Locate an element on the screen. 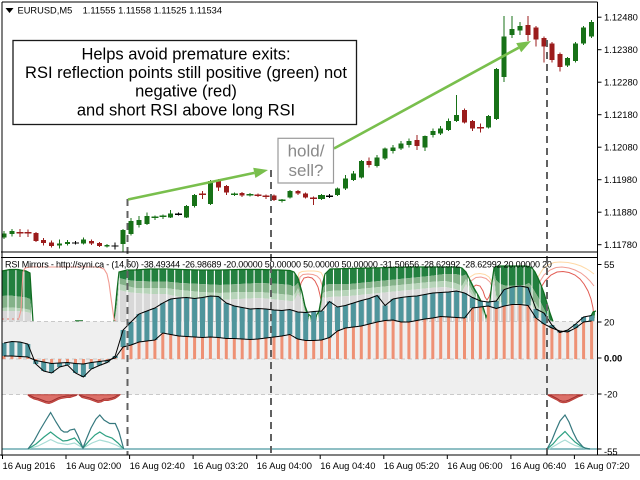 The height and width of the screenshot is (480, 640). svg-text: -20 is located at coordinates (611, 393).